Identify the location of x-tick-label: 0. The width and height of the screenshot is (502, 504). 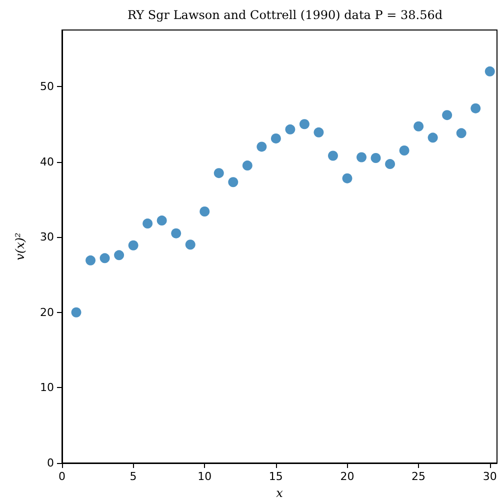
(62, 476).